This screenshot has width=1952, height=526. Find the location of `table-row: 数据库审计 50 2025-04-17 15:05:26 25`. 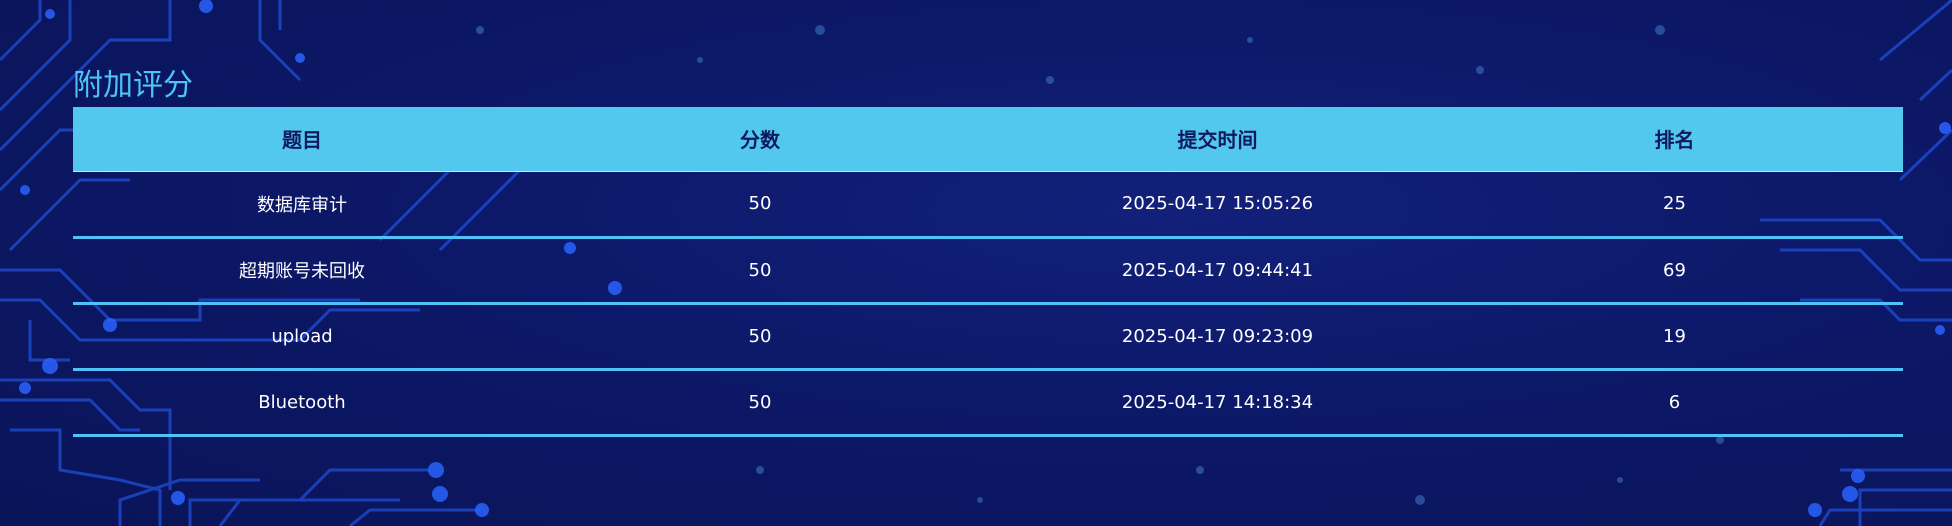

table-row: 数据库审计 50 2025-04-17 15:05:26 25 is located at coordinates (988, 204).